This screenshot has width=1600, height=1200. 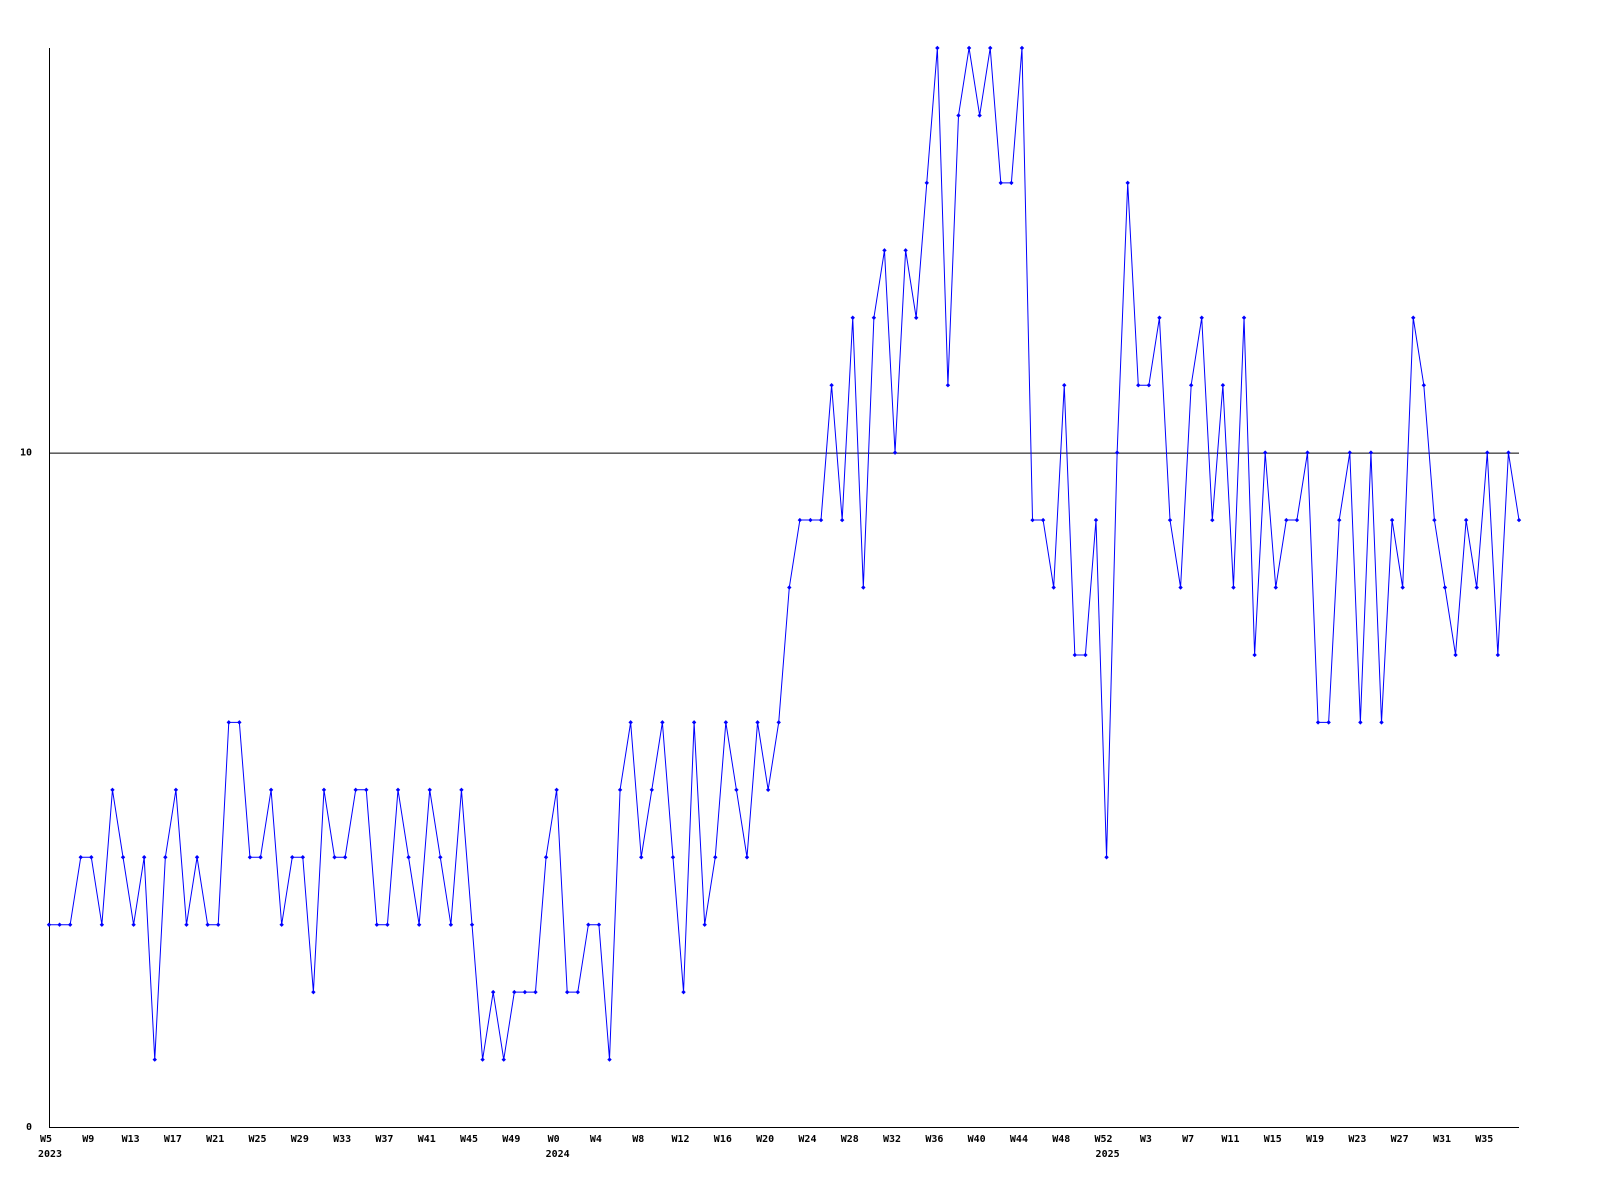 What do you see at coordinates (765, 1139) in the screenshot?
I see `x-tick-label: W20` at bounding box center [765, 1139].